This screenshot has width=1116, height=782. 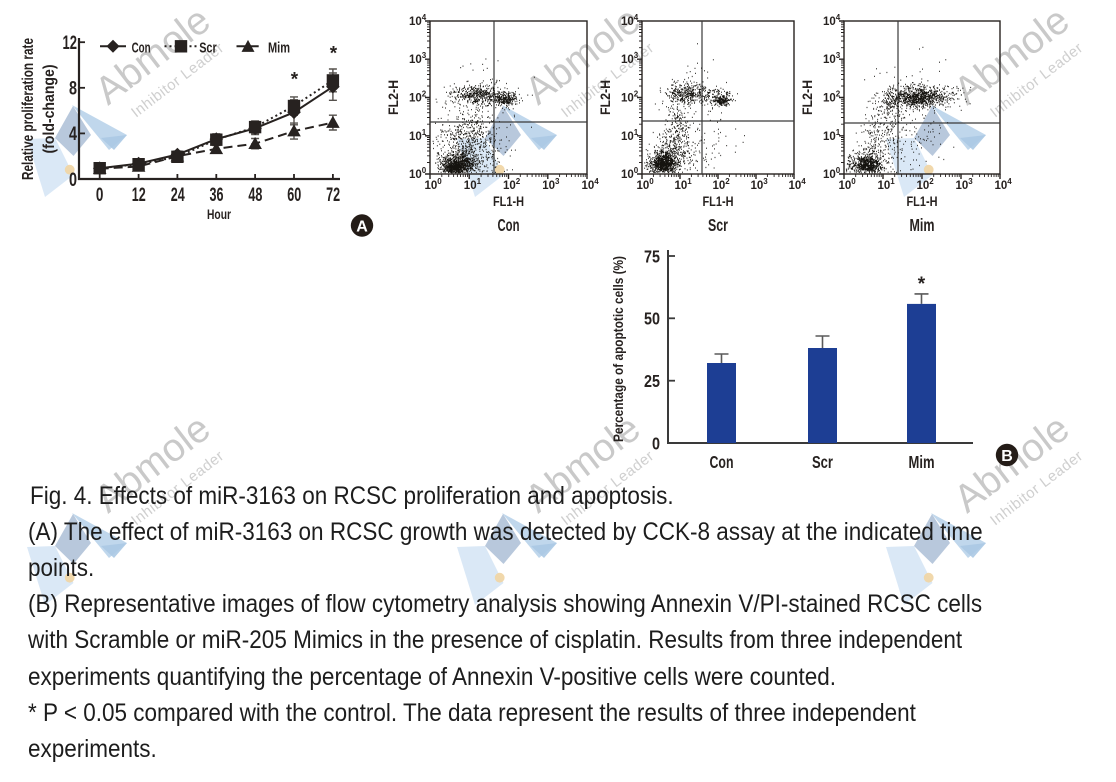 I want to click on svg-text: 4, so click(x=73, y=134).